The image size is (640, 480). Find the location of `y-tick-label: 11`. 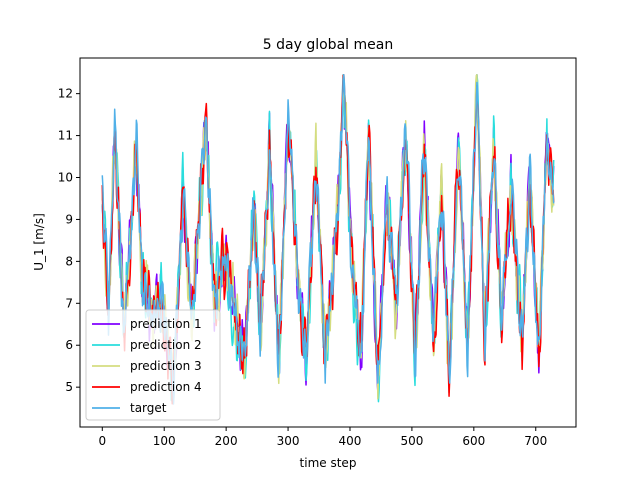

y-tick-label: 11 is located at coordinates (65, 136).